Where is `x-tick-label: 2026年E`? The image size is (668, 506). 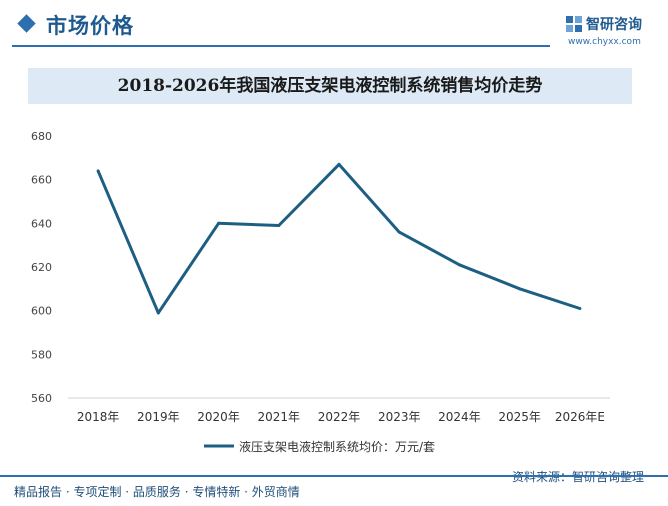 x-tick-label: 2026年E is located at coordinates (580, 417).